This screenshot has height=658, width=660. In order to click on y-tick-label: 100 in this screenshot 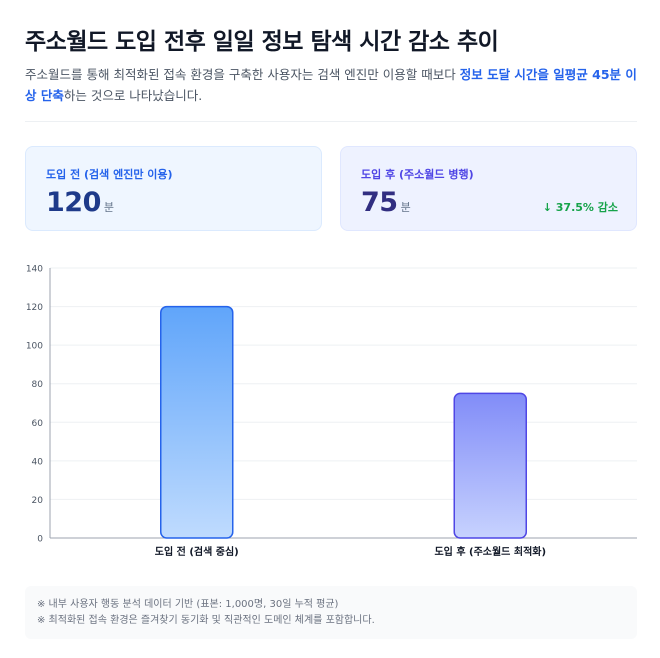, I will do `click(34, 347)`.